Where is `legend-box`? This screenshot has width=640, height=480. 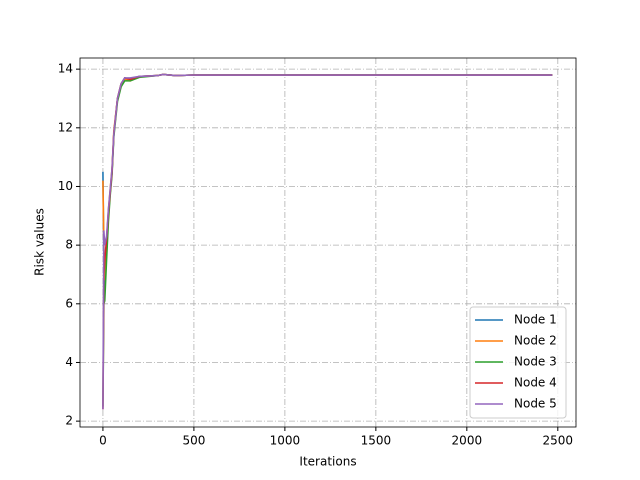
legend-box is located at coordinates (518, 362).